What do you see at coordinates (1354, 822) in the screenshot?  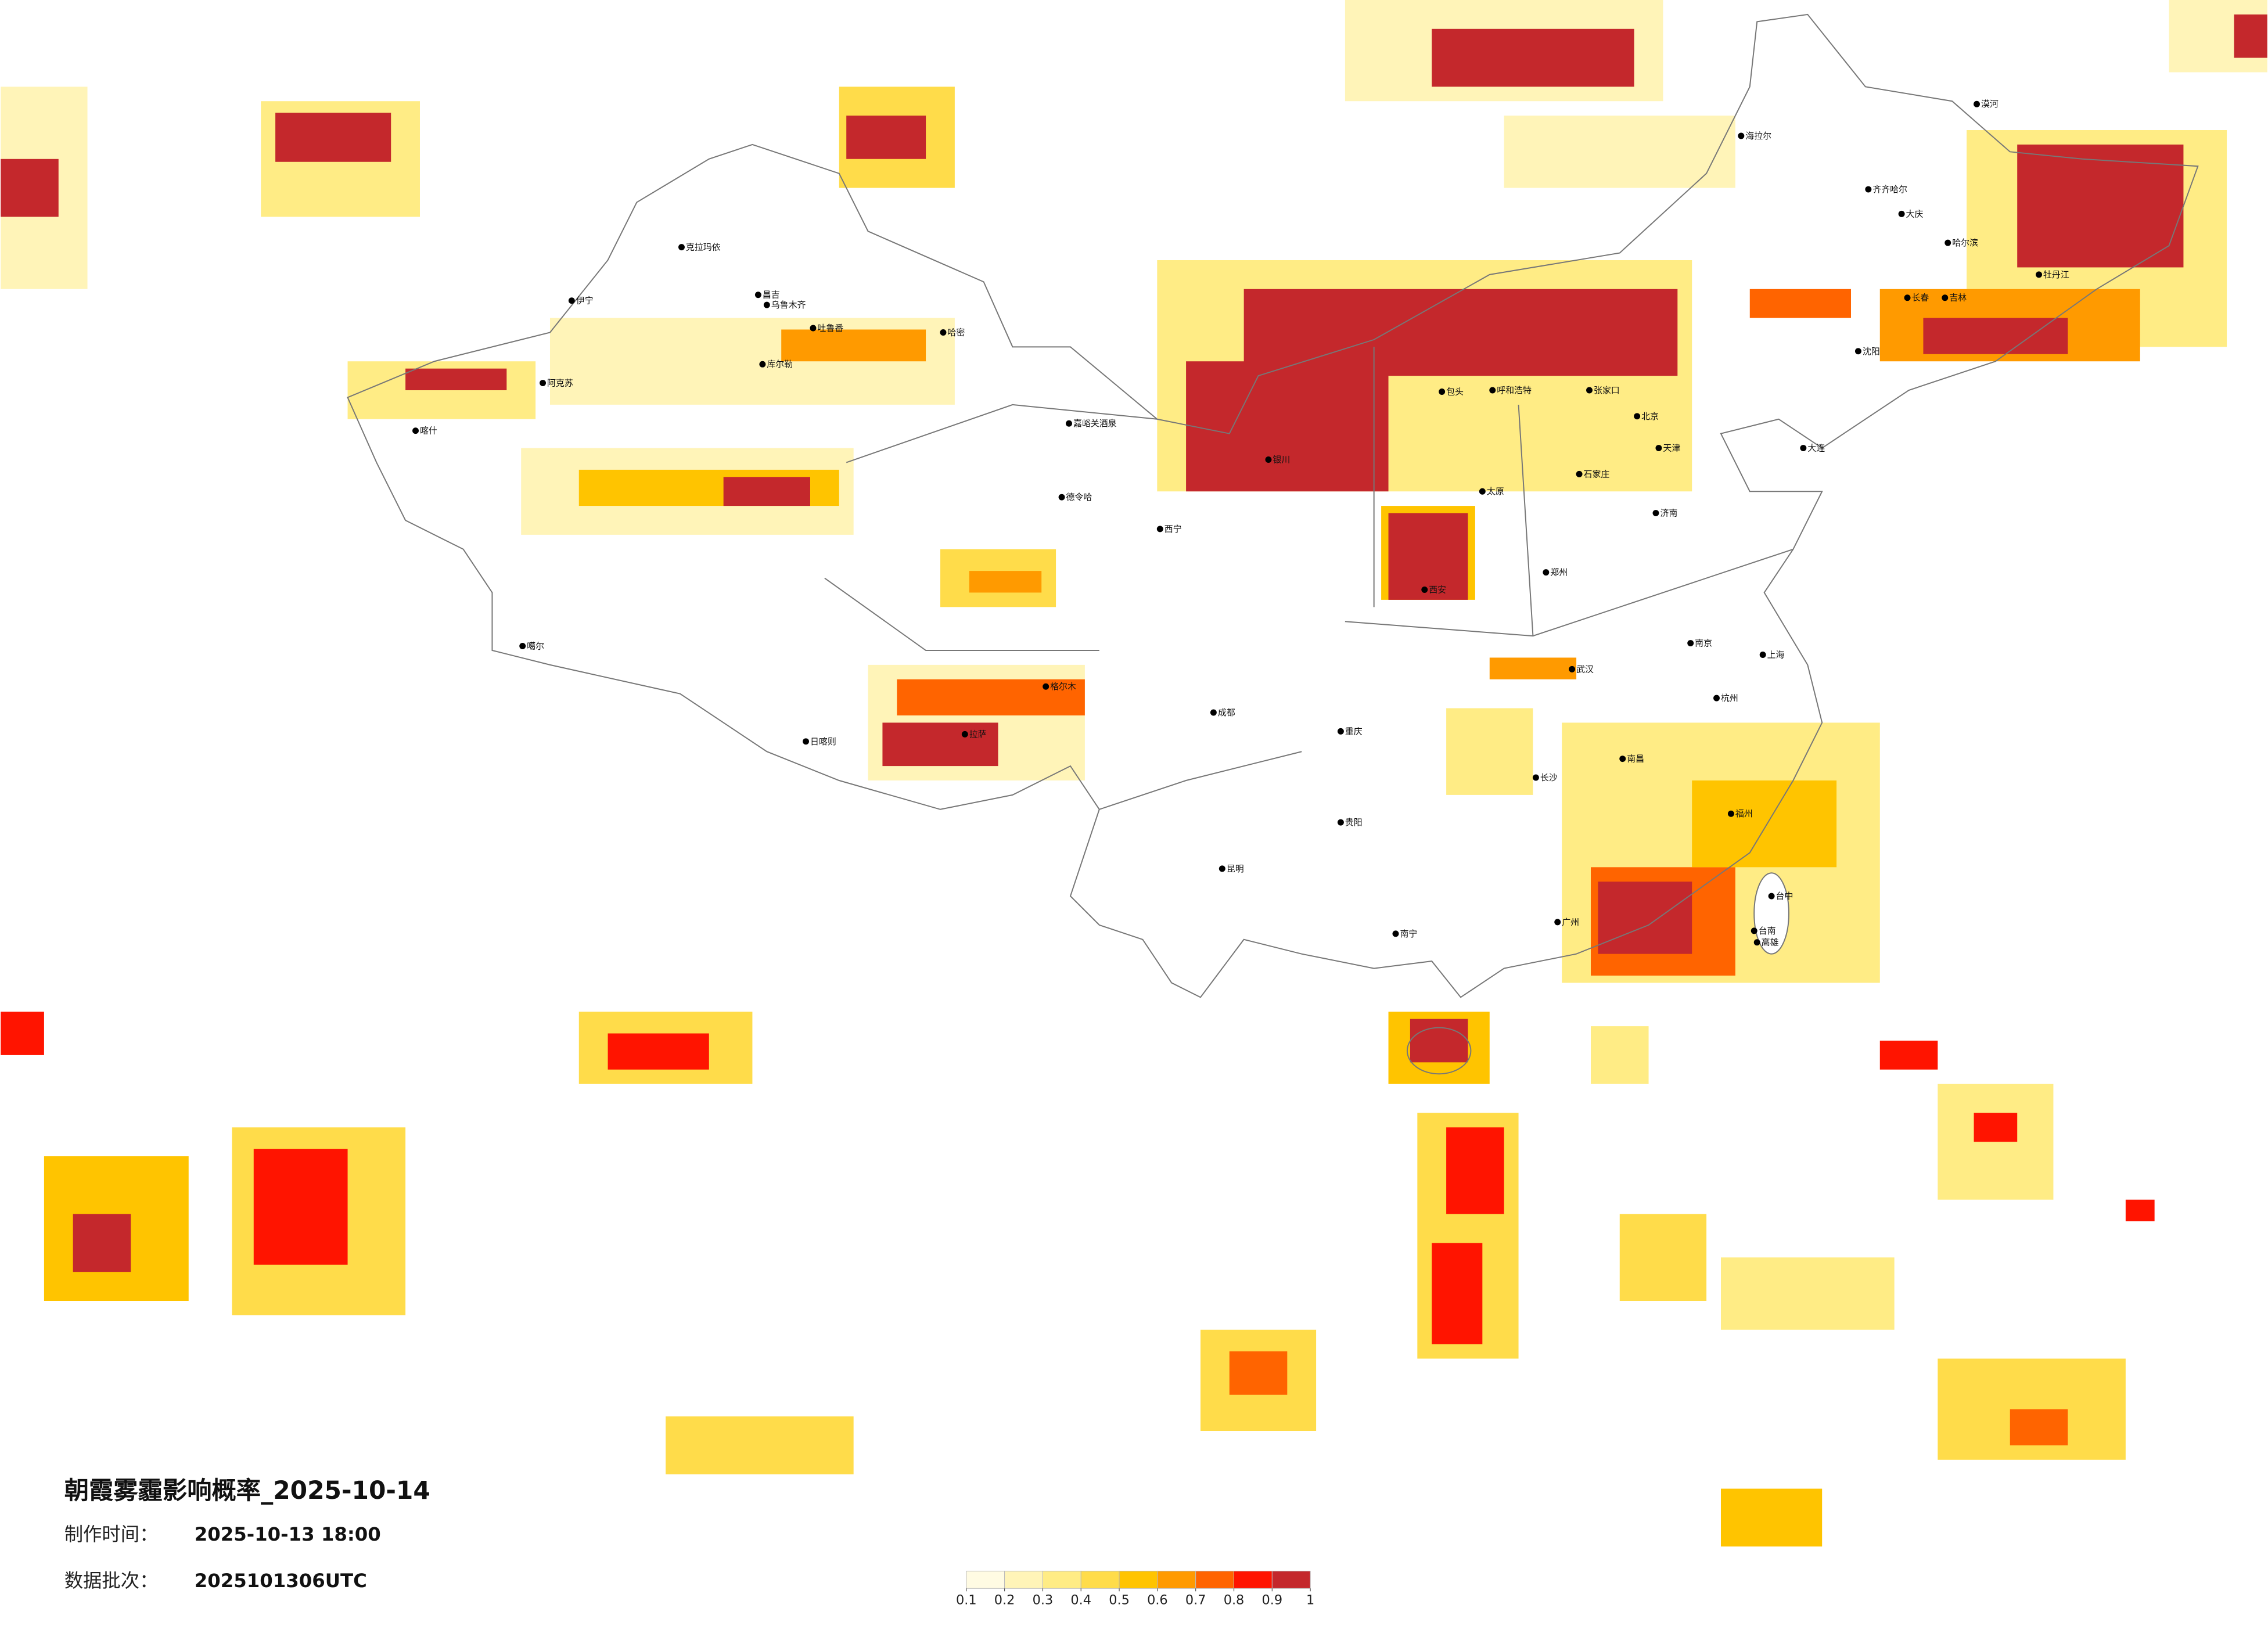 I see `city-label: 贵阳` at bounding box center [1354, 822].